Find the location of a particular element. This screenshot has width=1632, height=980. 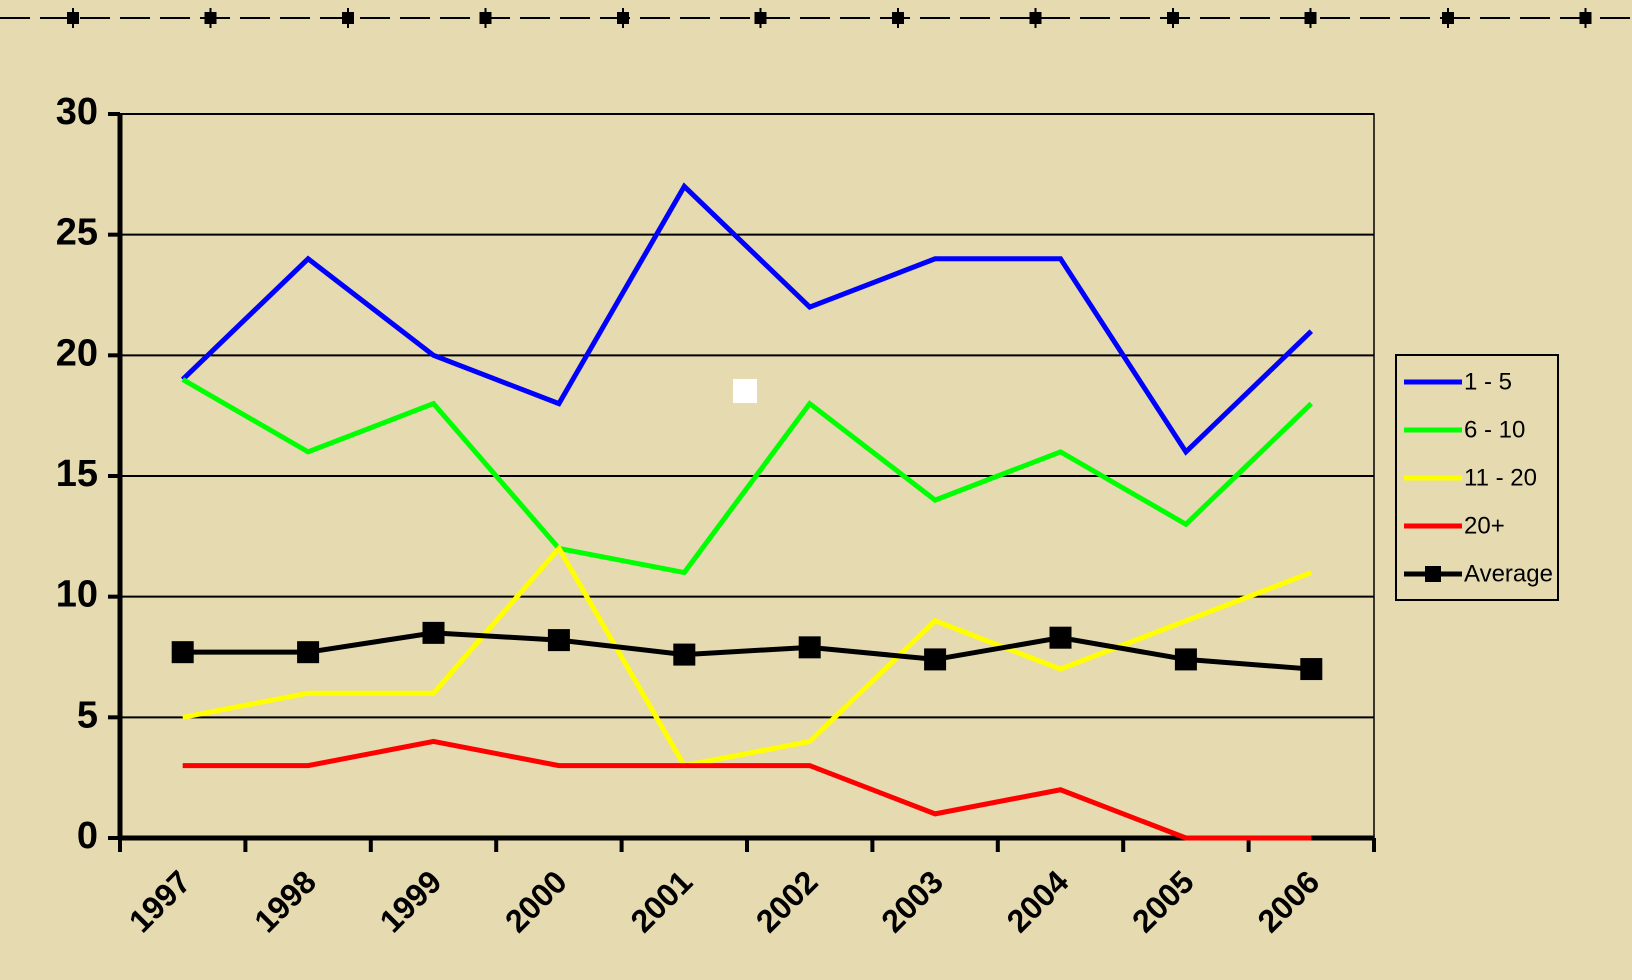

decor-square is located at coordinates (745, 391).